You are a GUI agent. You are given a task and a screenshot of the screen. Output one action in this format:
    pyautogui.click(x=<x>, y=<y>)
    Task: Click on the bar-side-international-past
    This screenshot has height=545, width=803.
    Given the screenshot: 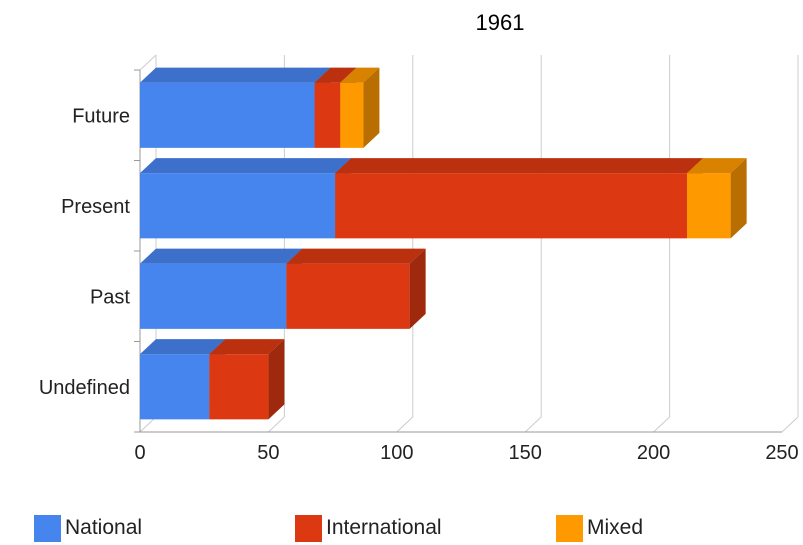 What is the action you would take?
    pyautogui.click(x=417, y=288)
    